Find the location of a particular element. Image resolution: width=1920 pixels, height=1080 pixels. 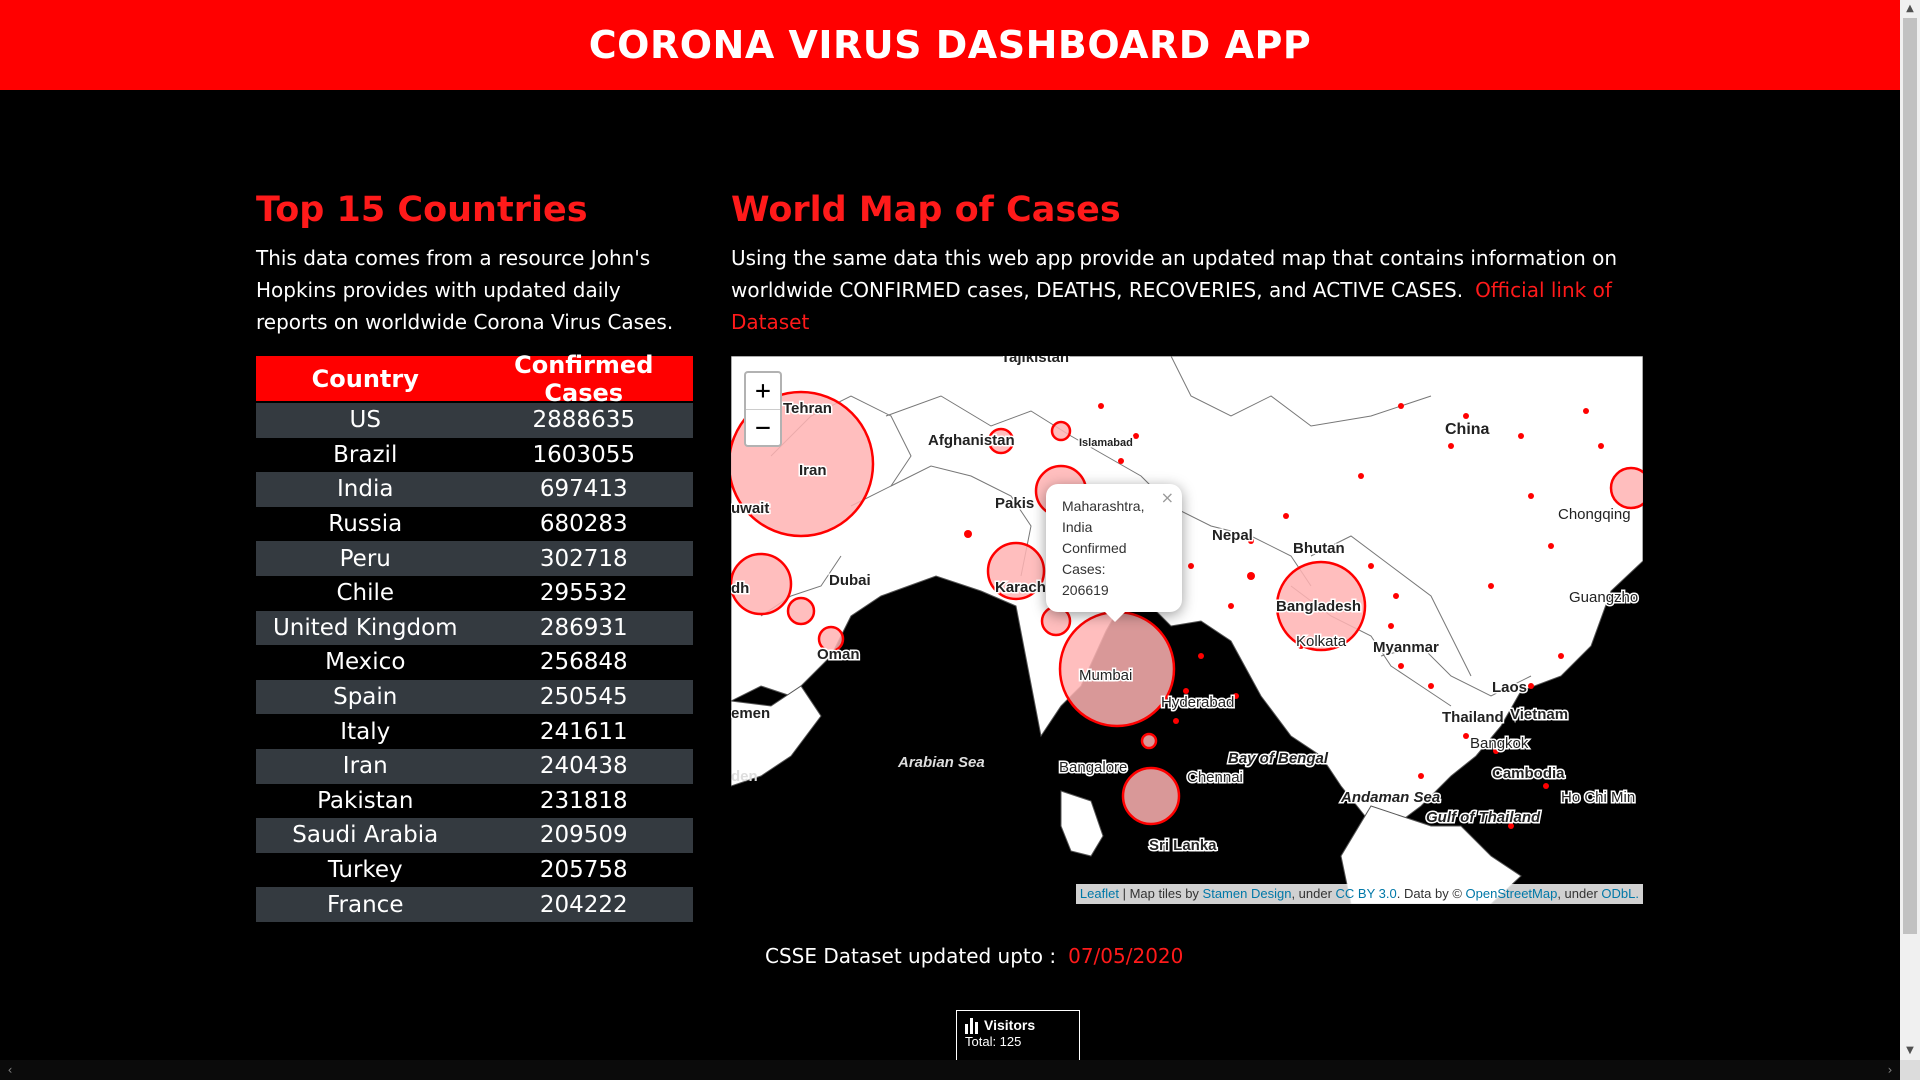

map-label: Bangladesh is located at coordinates (1318, 606).